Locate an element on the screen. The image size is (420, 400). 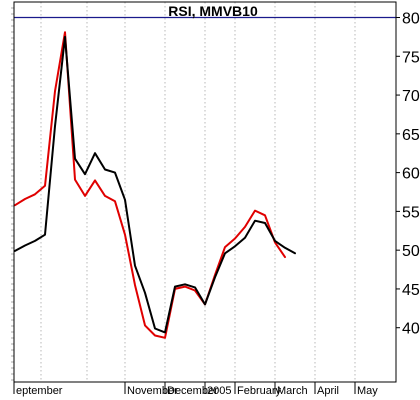
y-tick-label: 70 is located at coordinates (411, 96).